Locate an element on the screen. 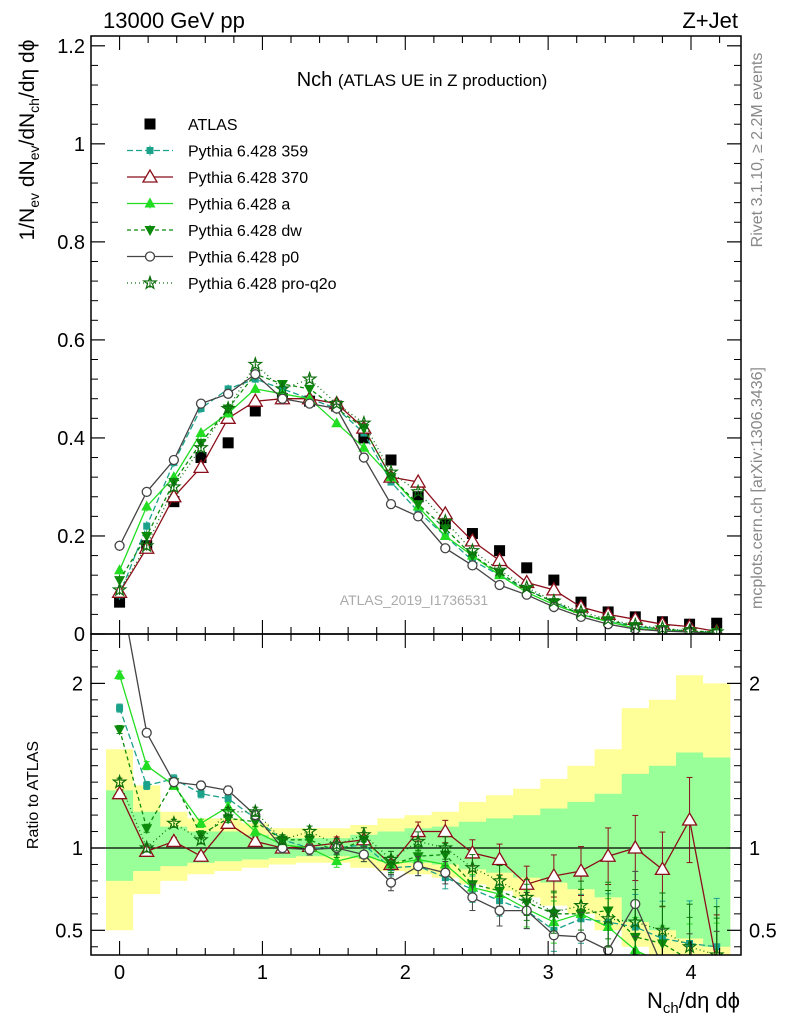  ratio-y-tick-label-right: 0.5 is located at coordinates (763, 931).